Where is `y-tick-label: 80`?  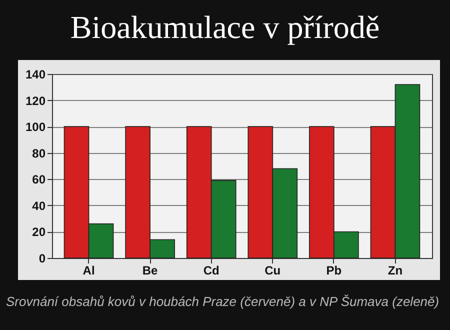 y-tick-label: 80 is located at coordinates (39, 153).